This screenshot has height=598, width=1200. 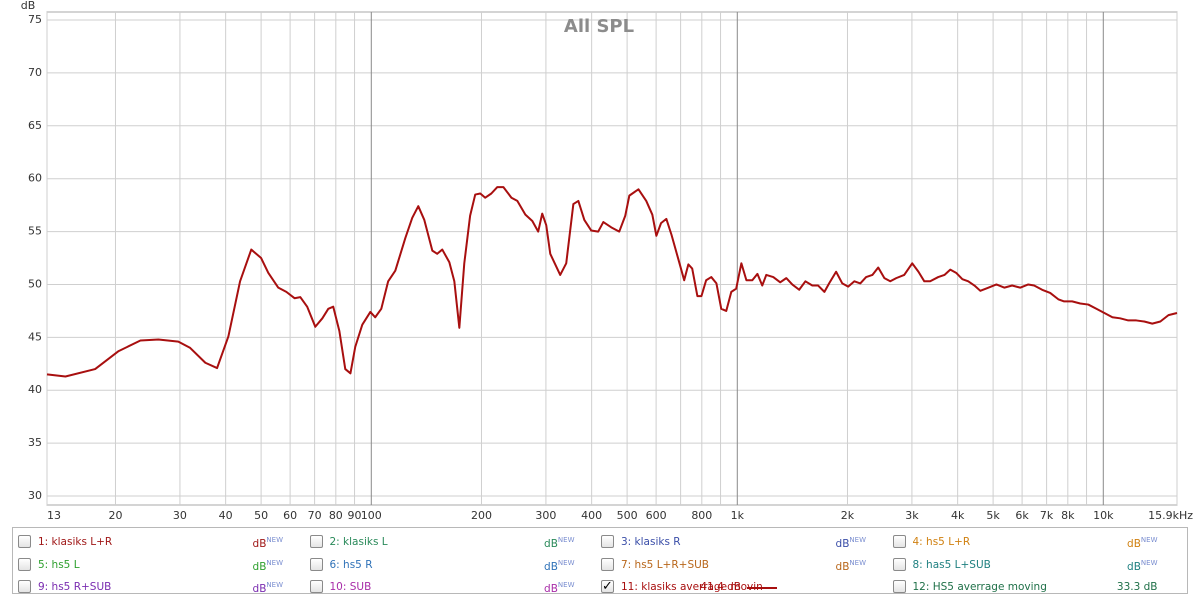 I want to click on series-name: 2: klasiks L, so click(x=358, y=542).